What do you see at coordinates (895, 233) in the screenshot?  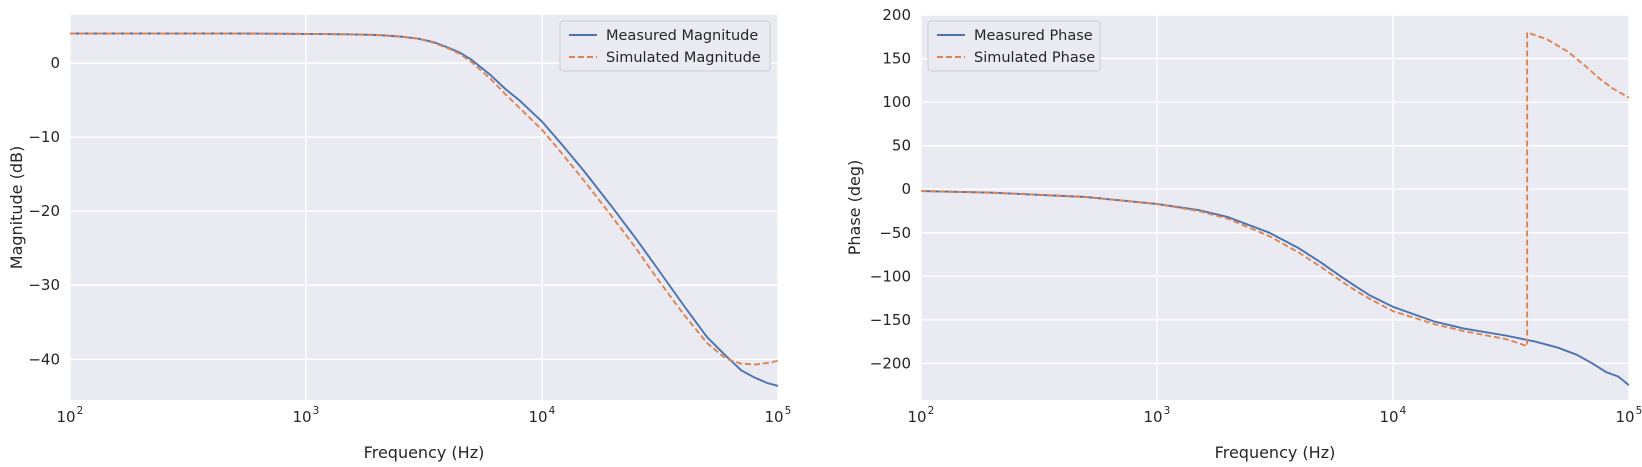 I see `y-tick-label: −50` at bounding box center [895, 233].